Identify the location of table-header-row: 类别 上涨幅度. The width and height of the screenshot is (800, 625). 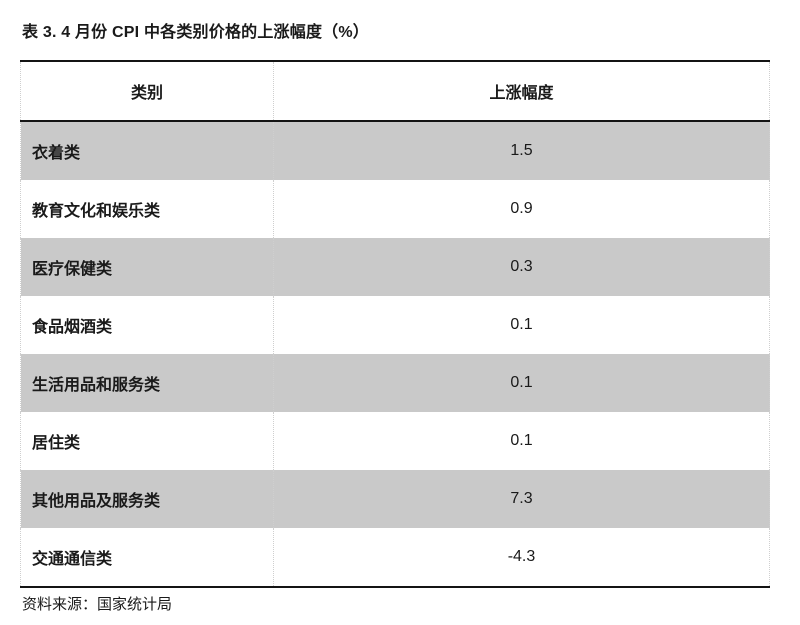
(395, 91).